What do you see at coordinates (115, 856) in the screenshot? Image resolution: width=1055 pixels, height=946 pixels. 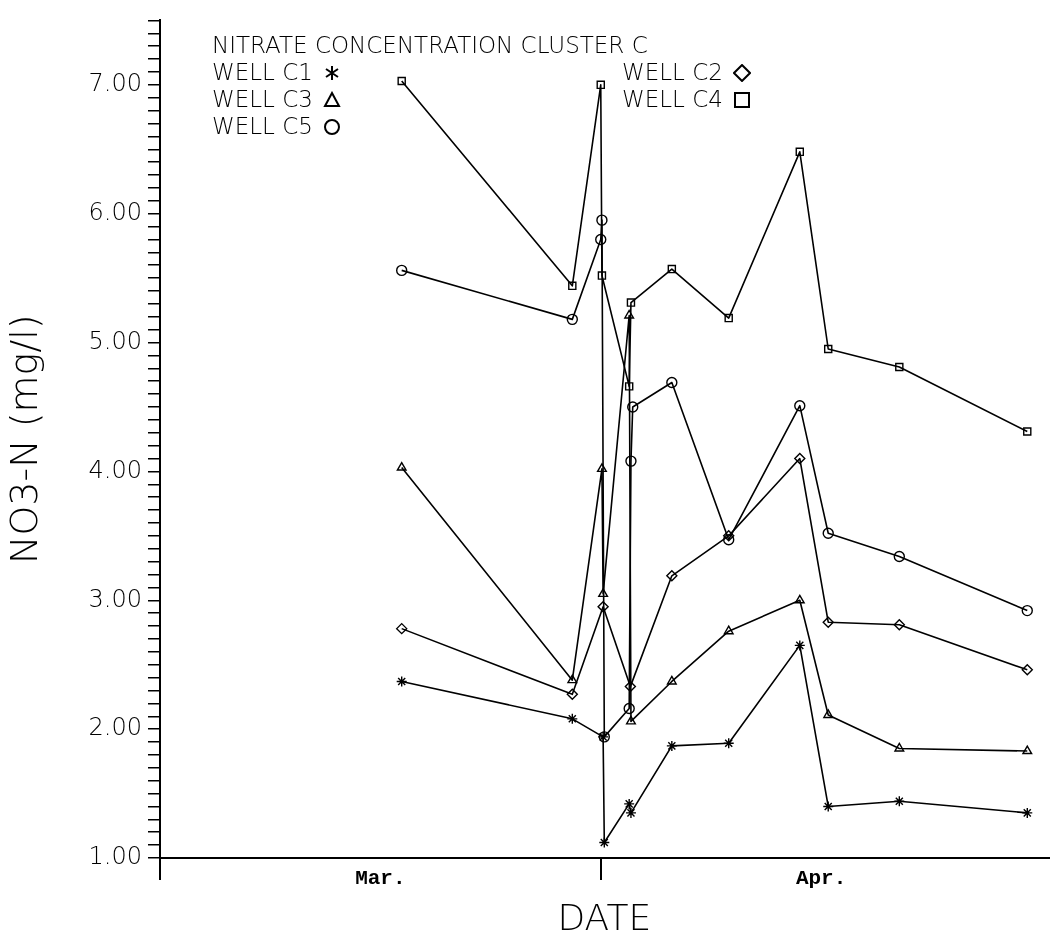 I see `y-tick-label: 1.00` at bounding box center [115, 856].